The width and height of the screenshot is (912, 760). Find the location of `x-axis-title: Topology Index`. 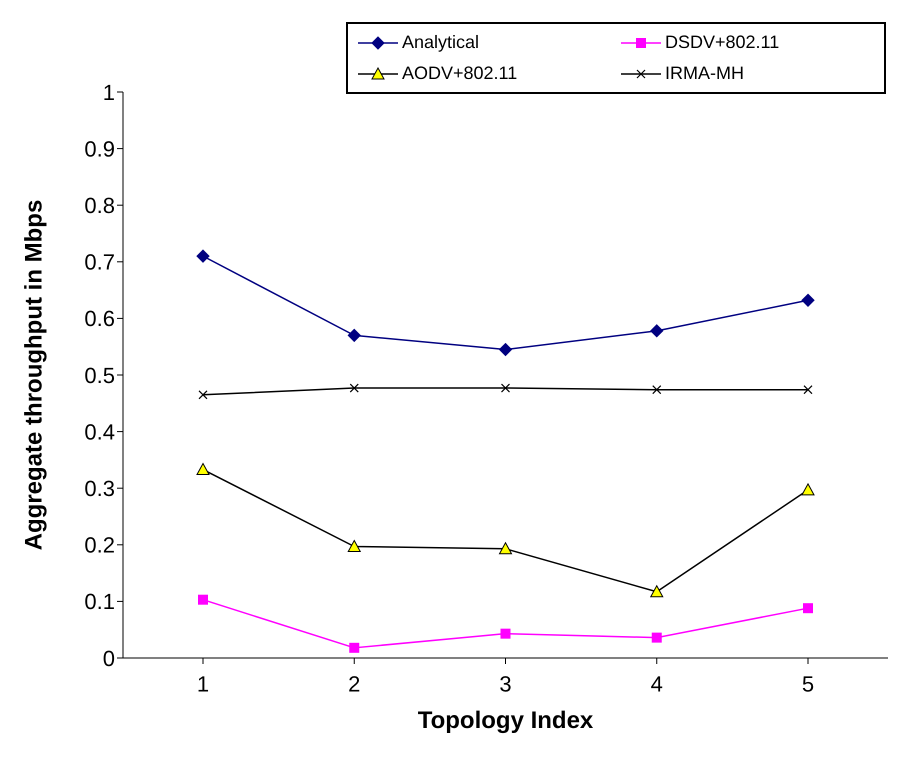

x-axis-title: Topology Index is located at coordinates (506, 720).